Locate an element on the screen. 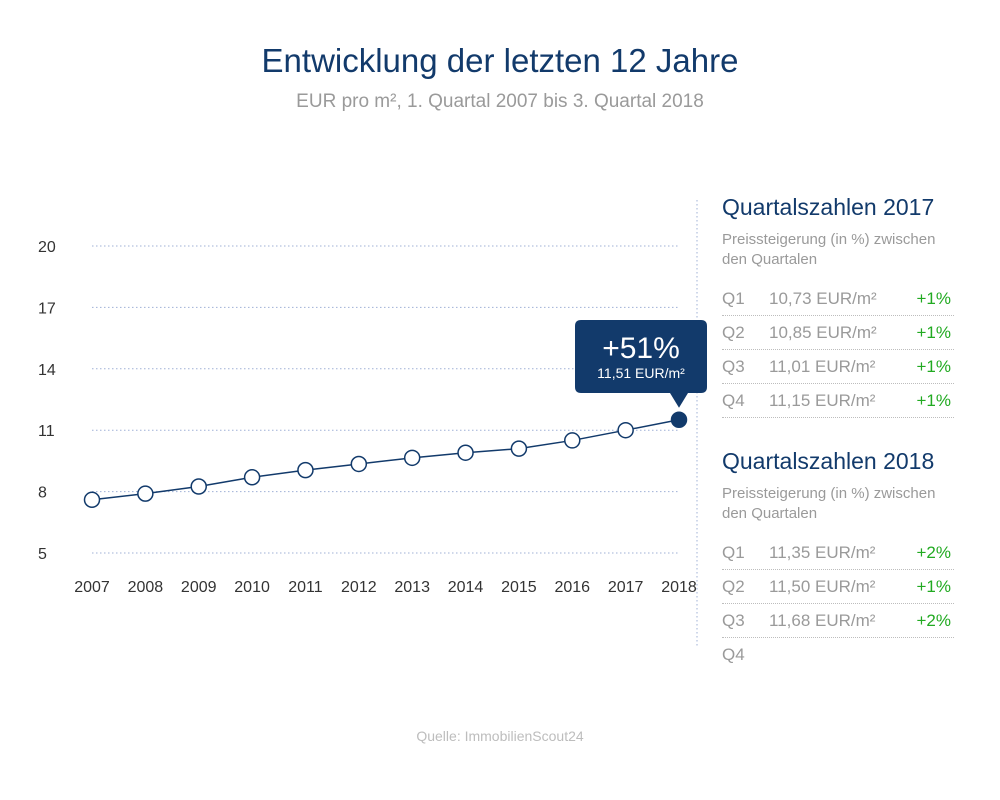 The width and height of the screenshot is (1000, 800). chart-title: Entwicklung der letzten 12 Jahre is located at coordinates (500, 60).